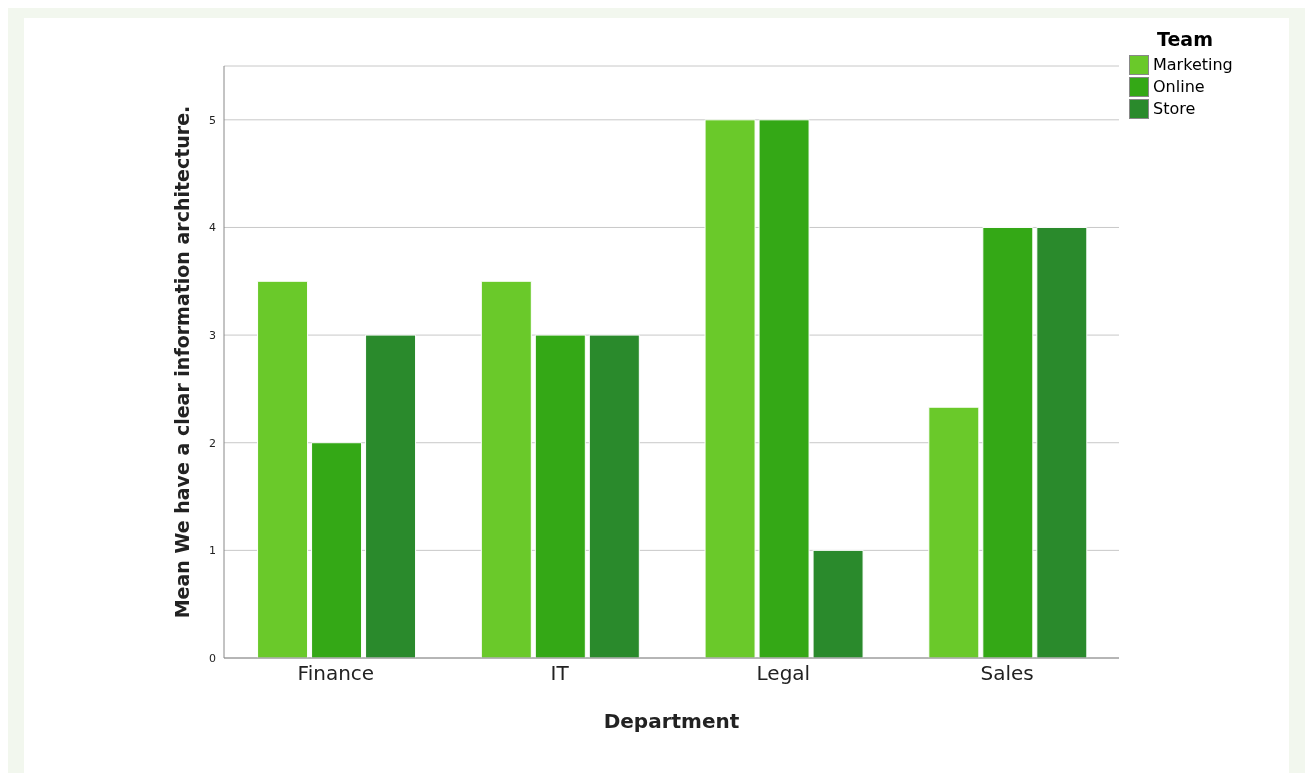 Image resolution: width=1313 pixels, height=781 pixels. I want to click on y-tick-label: 0, so click(212, 658).